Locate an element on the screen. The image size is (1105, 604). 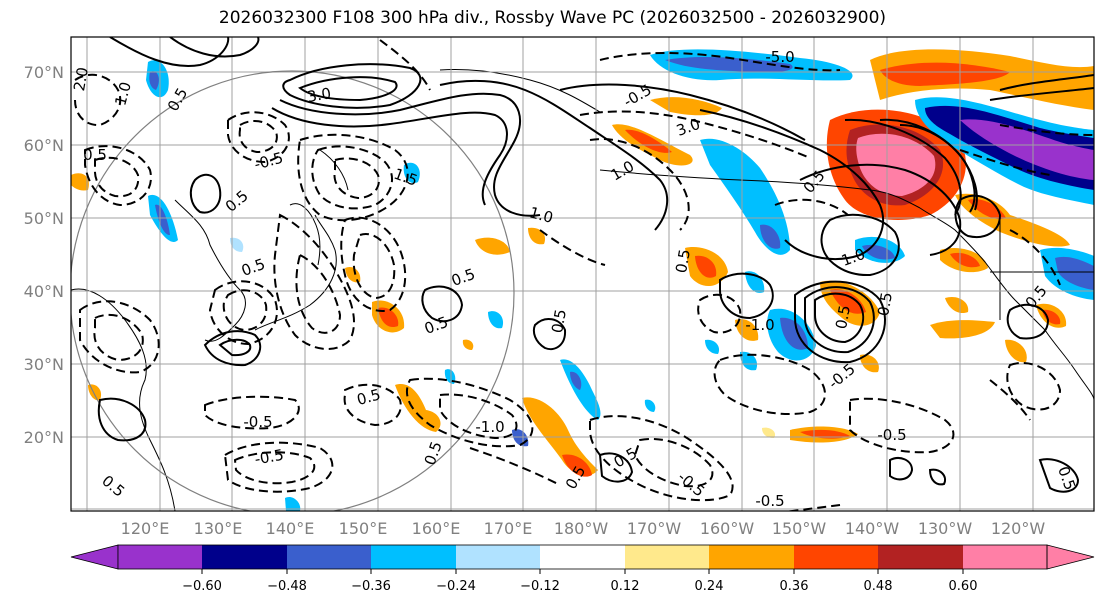
colorbar-extend-right is located at coordinates (1070, 557).